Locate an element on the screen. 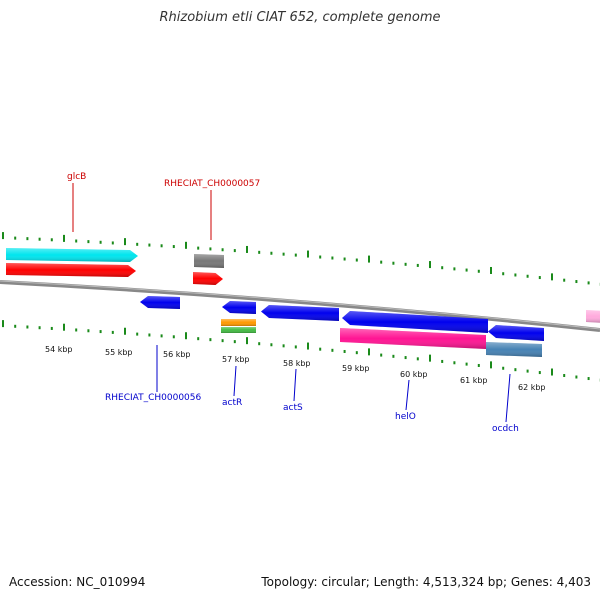  cyan-gene-shading is located at coordinates (72, 255).